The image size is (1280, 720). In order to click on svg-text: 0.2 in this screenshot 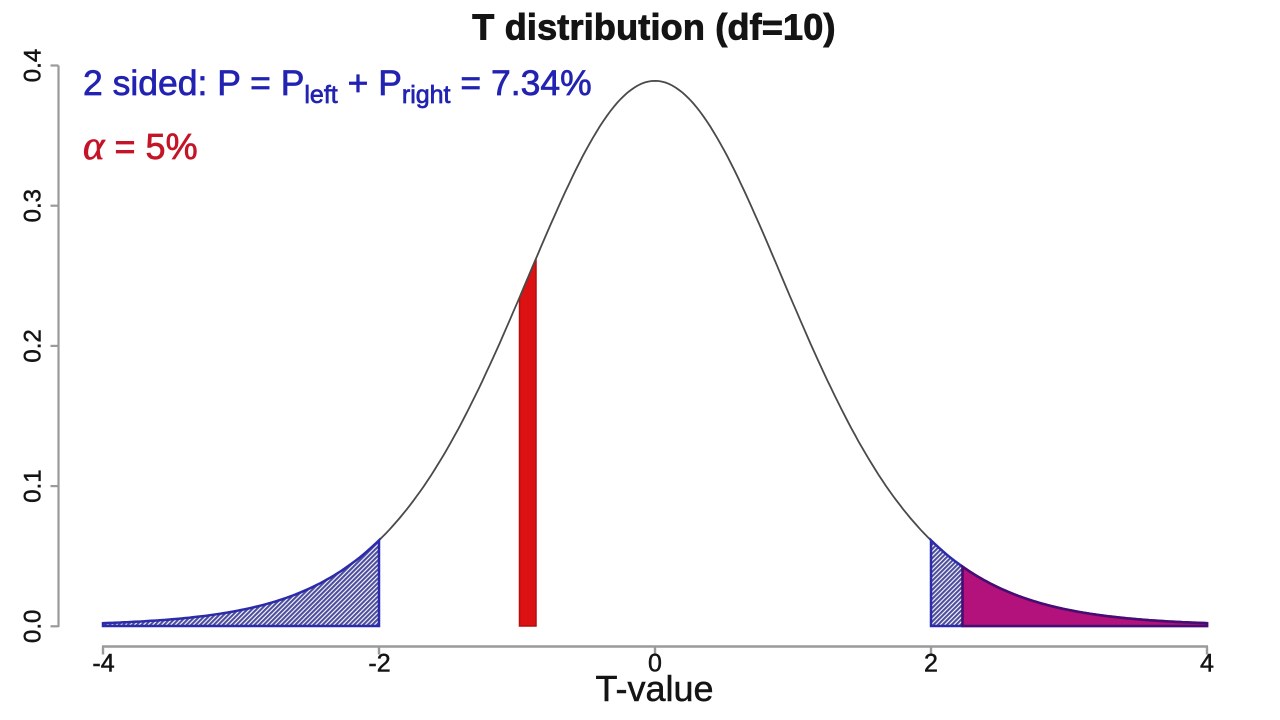, I will do `click(32, 345)`.